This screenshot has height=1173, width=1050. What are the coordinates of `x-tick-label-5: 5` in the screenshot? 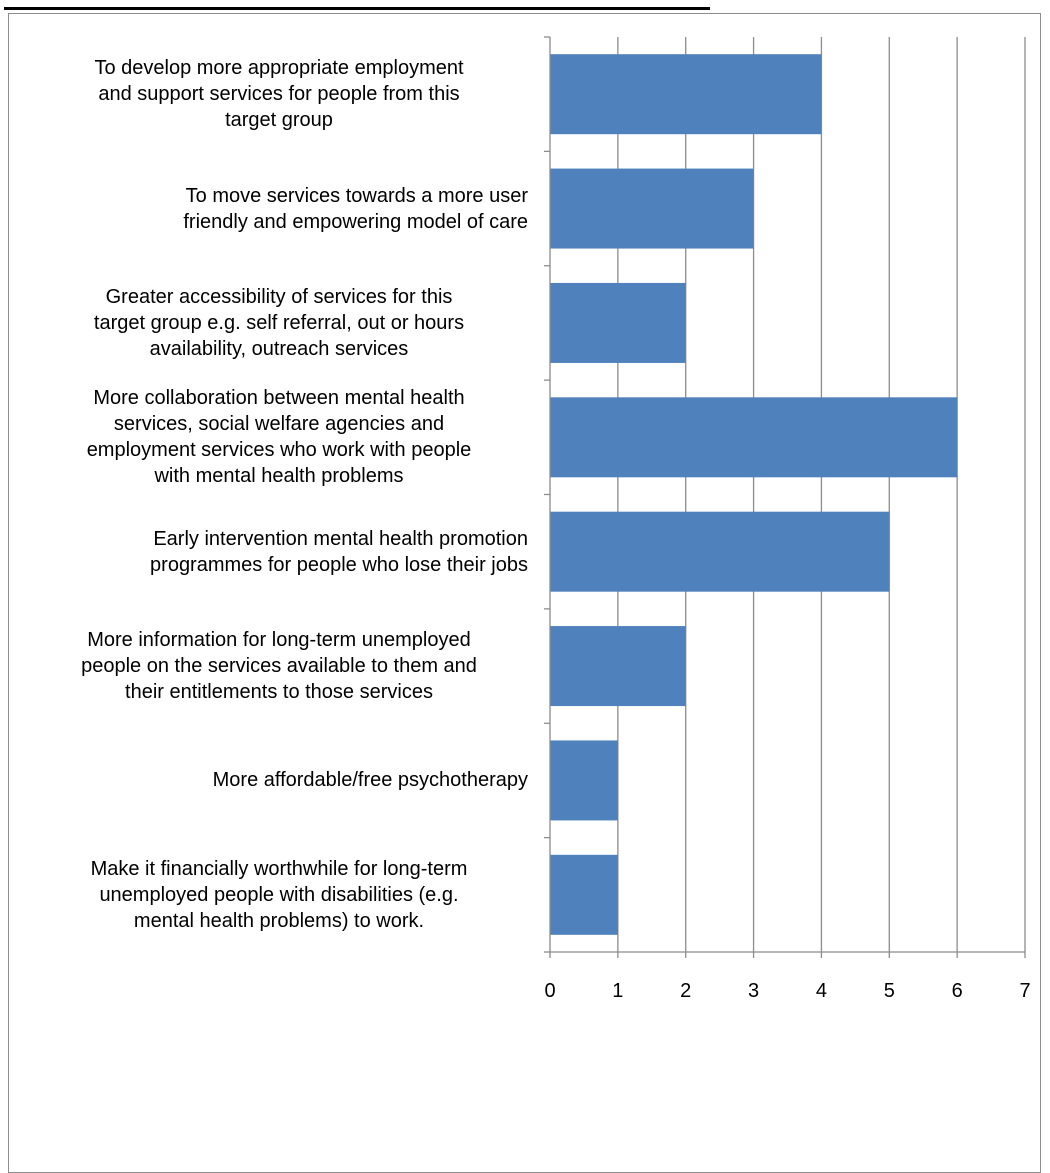 It's located at (889, 991).